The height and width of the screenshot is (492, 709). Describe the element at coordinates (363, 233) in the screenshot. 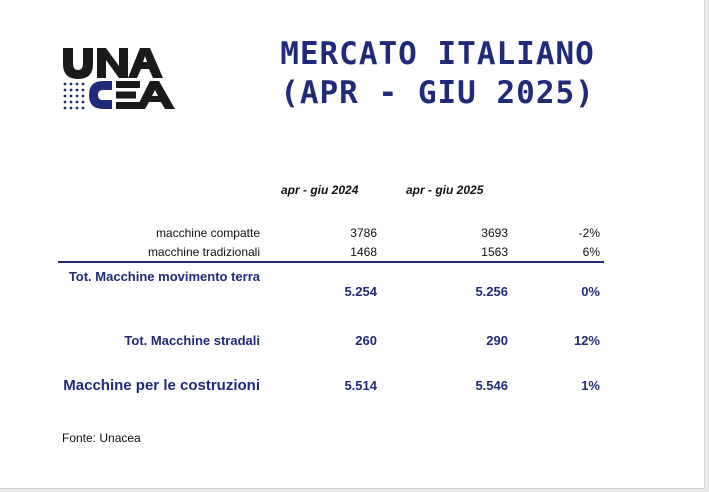

I see `row-value-2024: 3786` at that location.